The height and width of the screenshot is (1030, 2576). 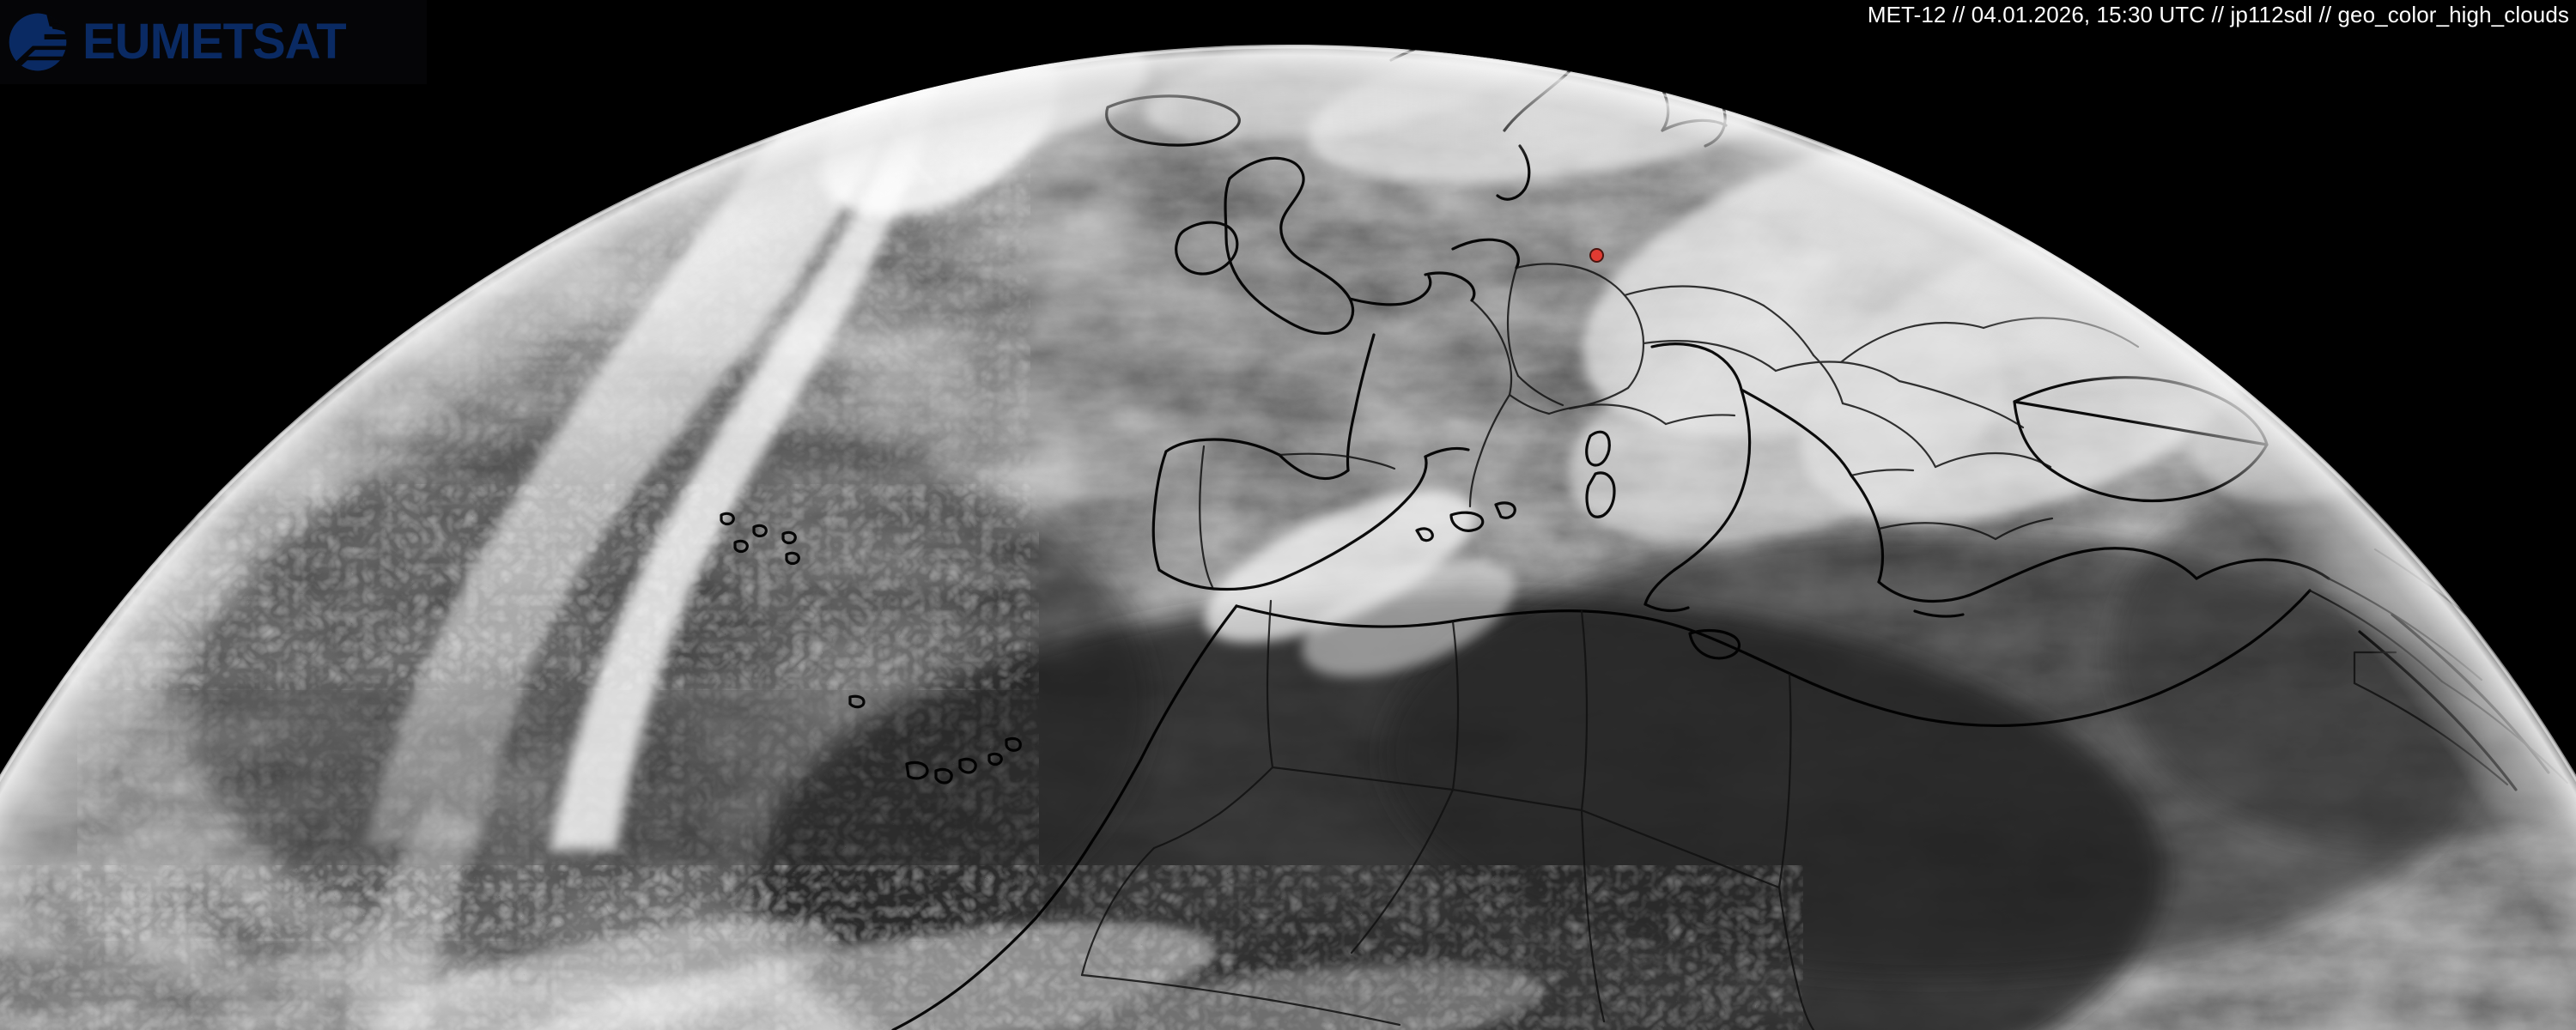 I want to click on eumetsat-globe-emblem-icon, so click(x=38, y=42).